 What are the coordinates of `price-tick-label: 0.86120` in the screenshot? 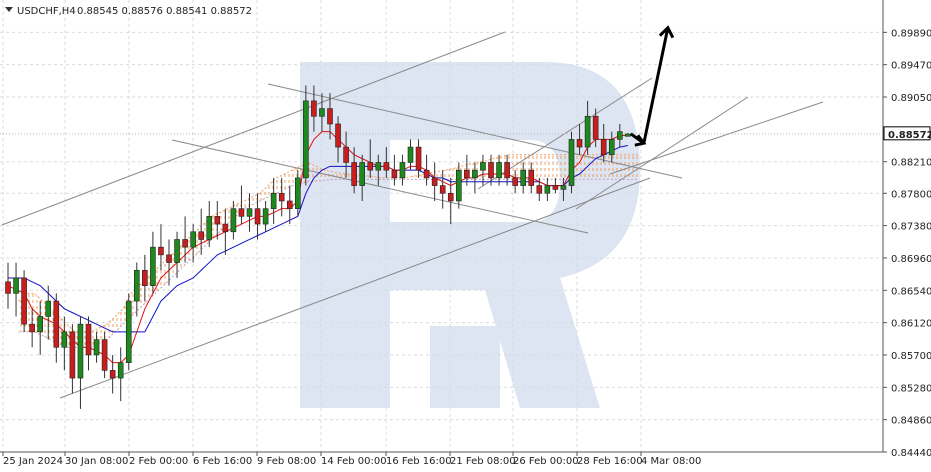 It's located at (911, 324).